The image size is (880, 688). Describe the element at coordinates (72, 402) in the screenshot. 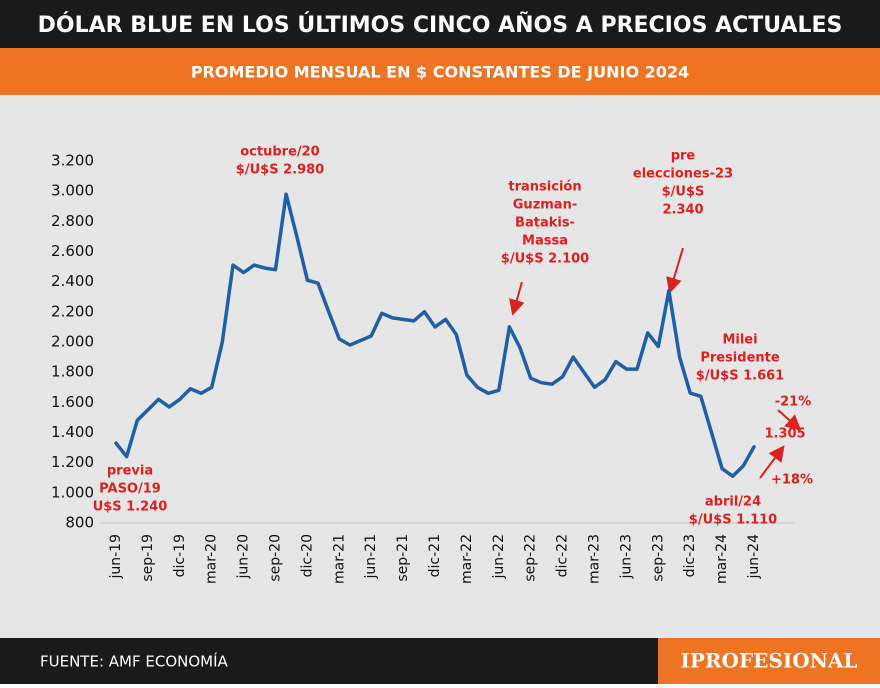

I see `y-tick-label: 1.600` at that location.